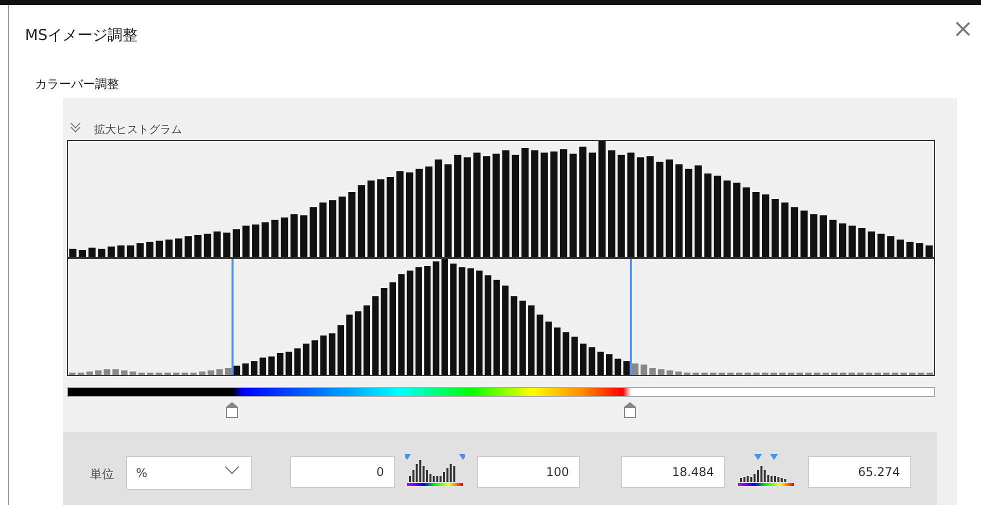 The height and width of the screenshot is (505, 981). What do you see at coordinates (693, 472) in the screenshot?
I see `text: 18.484` at bounding box center [693, 472].